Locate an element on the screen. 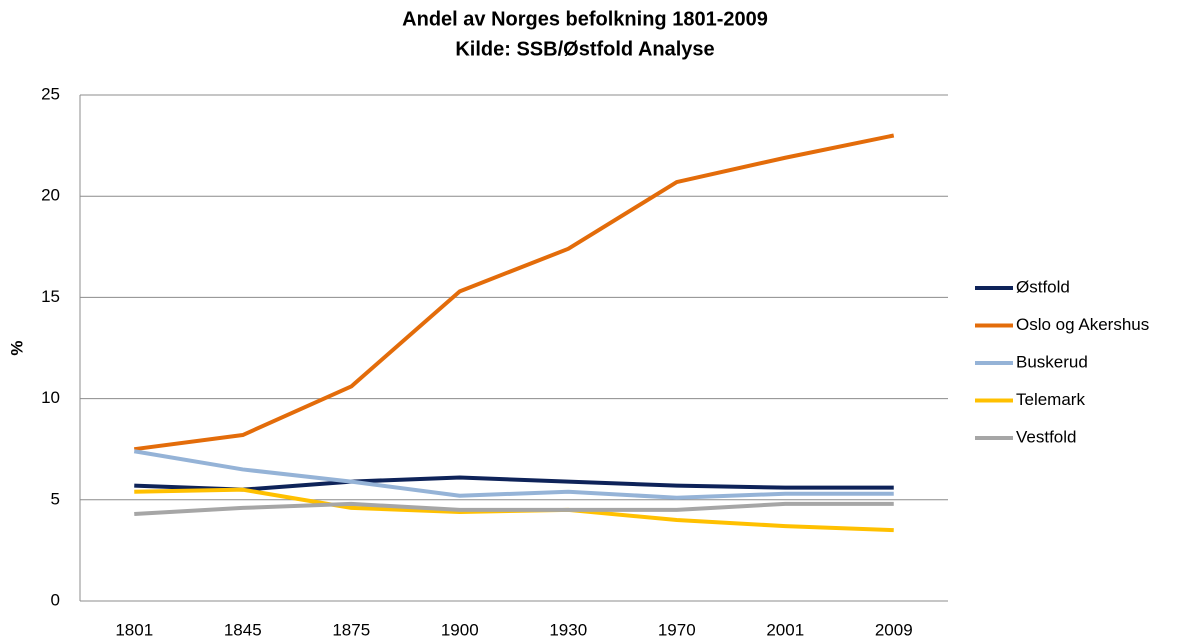 The image size is (1179, 641). legend-label: Østfold is located at coordinates (1043, 286).